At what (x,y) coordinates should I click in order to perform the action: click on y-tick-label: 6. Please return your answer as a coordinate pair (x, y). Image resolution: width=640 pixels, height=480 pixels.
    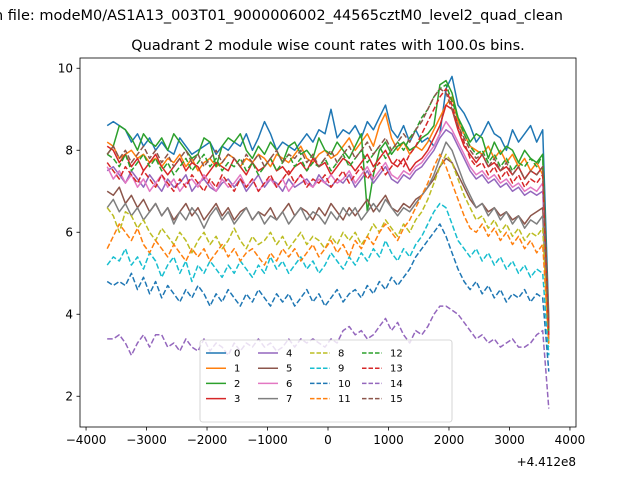
    Looking at the image, I should click on (69, 233).